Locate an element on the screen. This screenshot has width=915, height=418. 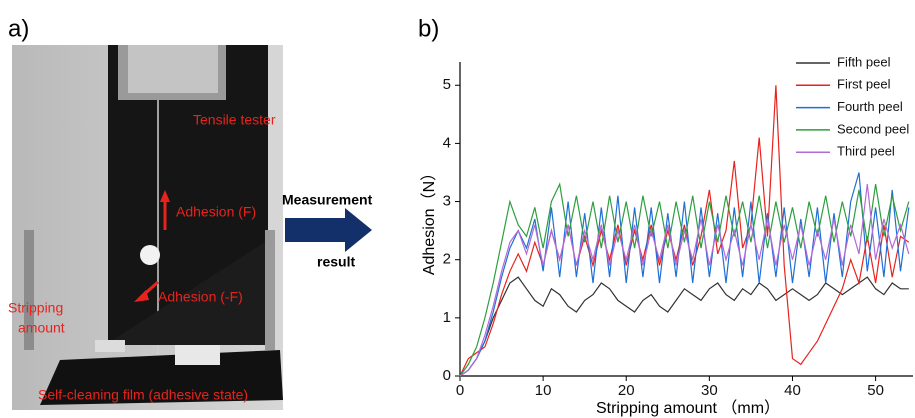
y-tick-label: 1 is located at coordinates (447, 317).